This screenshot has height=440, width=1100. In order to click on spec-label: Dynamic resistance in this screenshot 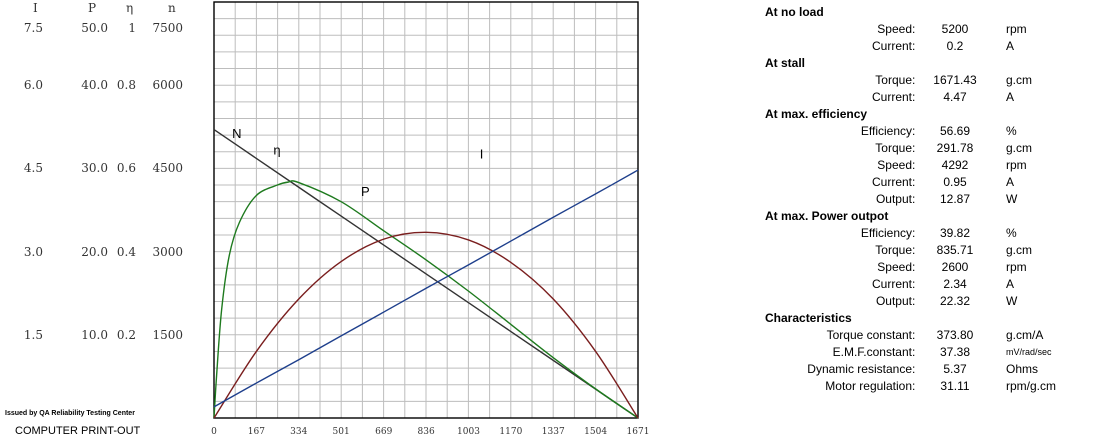, I will do `click(859, 369)`.